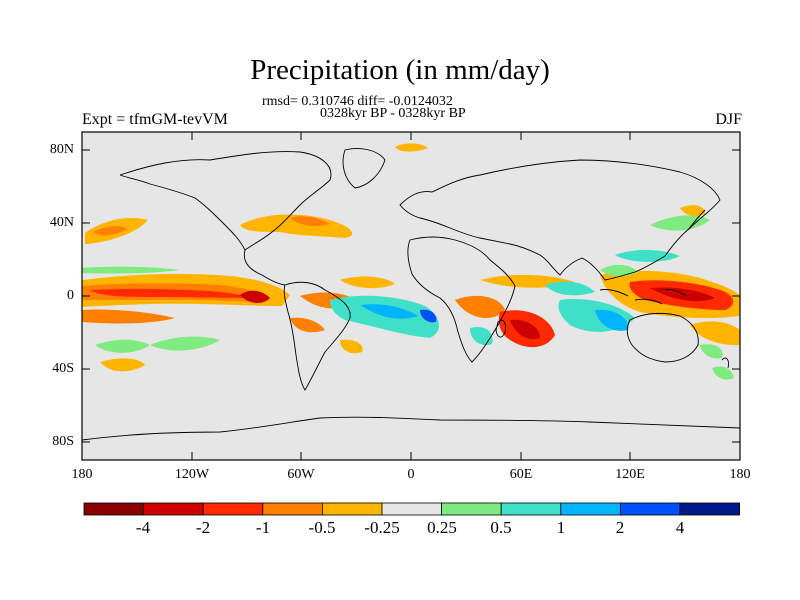 This screenshot has height=600, width=800. Describe the element at coordinates (400, 70) in the screenshot. I see `plot-title: Precipitation (in mm/day)` at that location.